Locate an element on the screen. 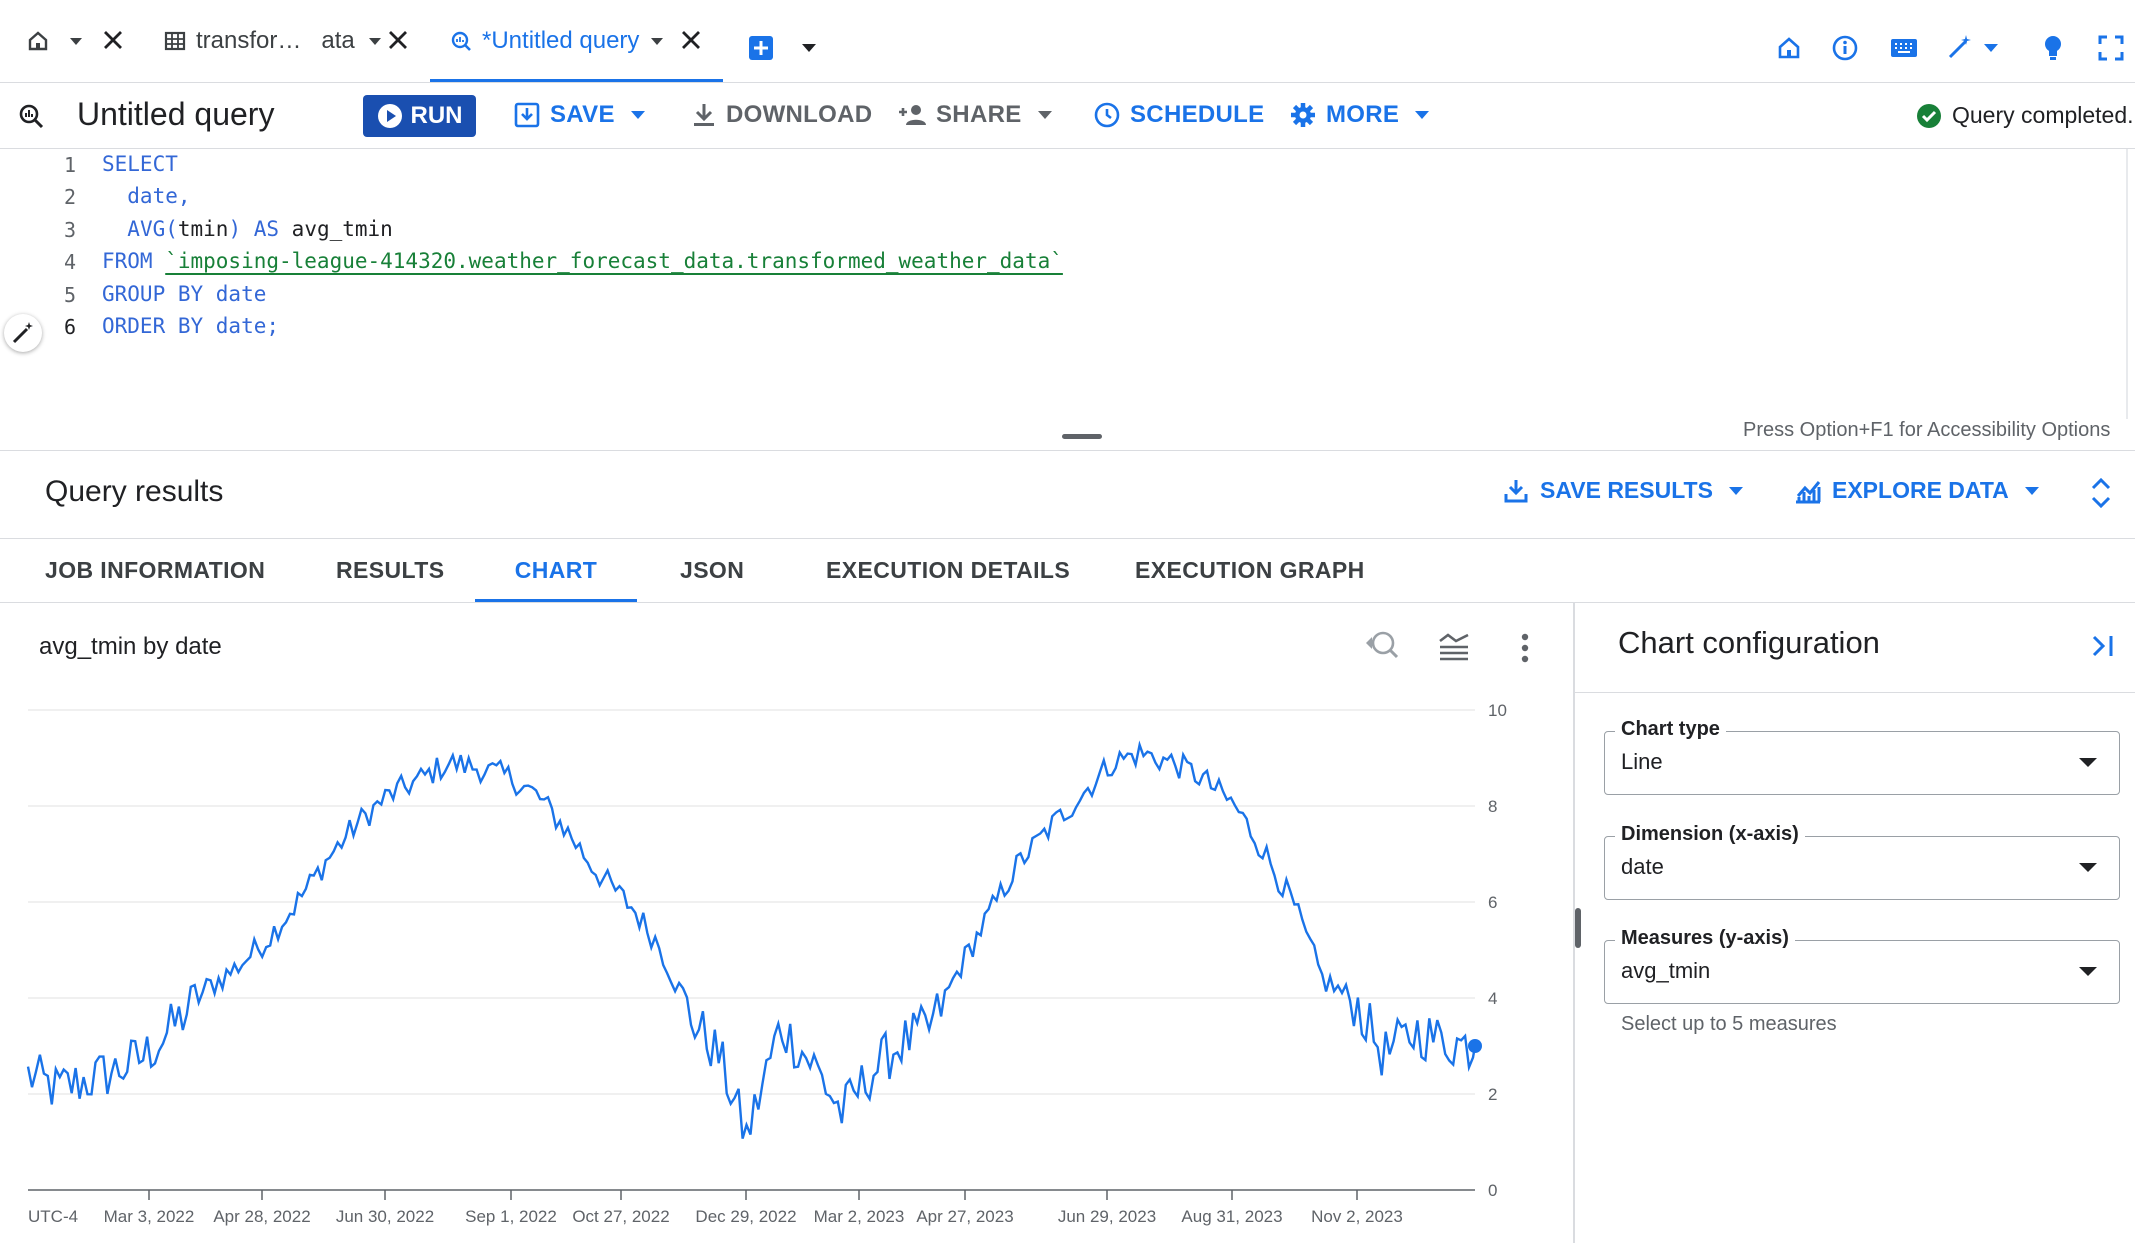 Image resolution: width=2135 pixels, height=1243 pixels. clock-icon is located at coordinates (1107, 115).